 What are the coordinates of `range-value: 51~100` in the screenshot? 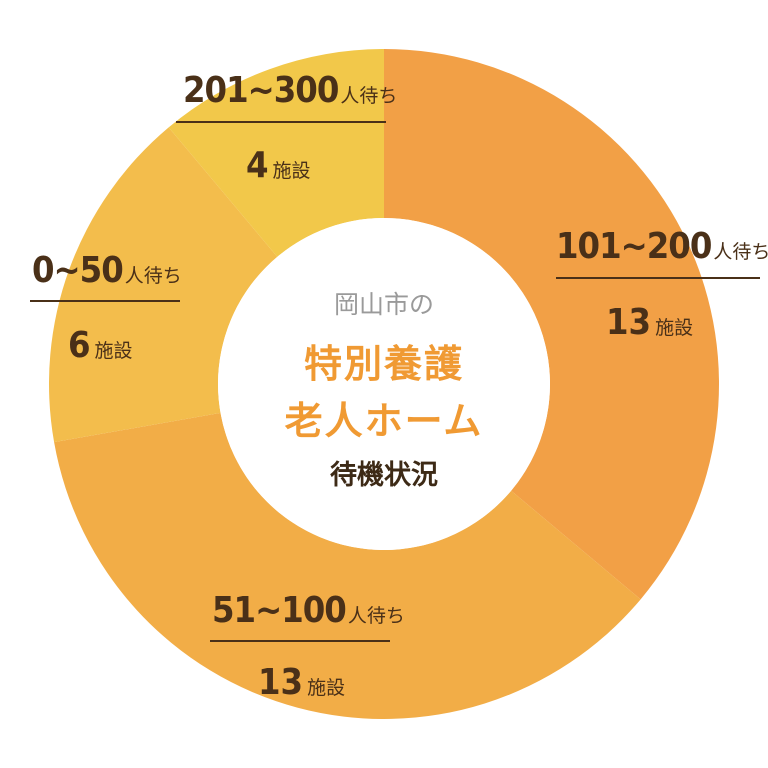 It's located at (279, 610).